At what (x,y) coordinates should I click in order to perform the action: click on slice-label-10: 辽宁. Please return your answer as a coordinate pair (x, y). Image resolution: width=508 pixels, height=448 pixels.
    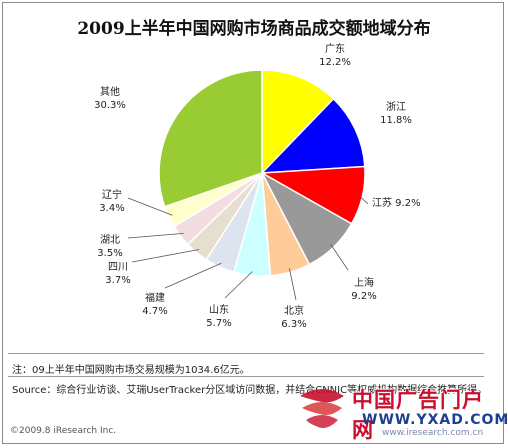
    Looking at the image, I should click on (112, 194).